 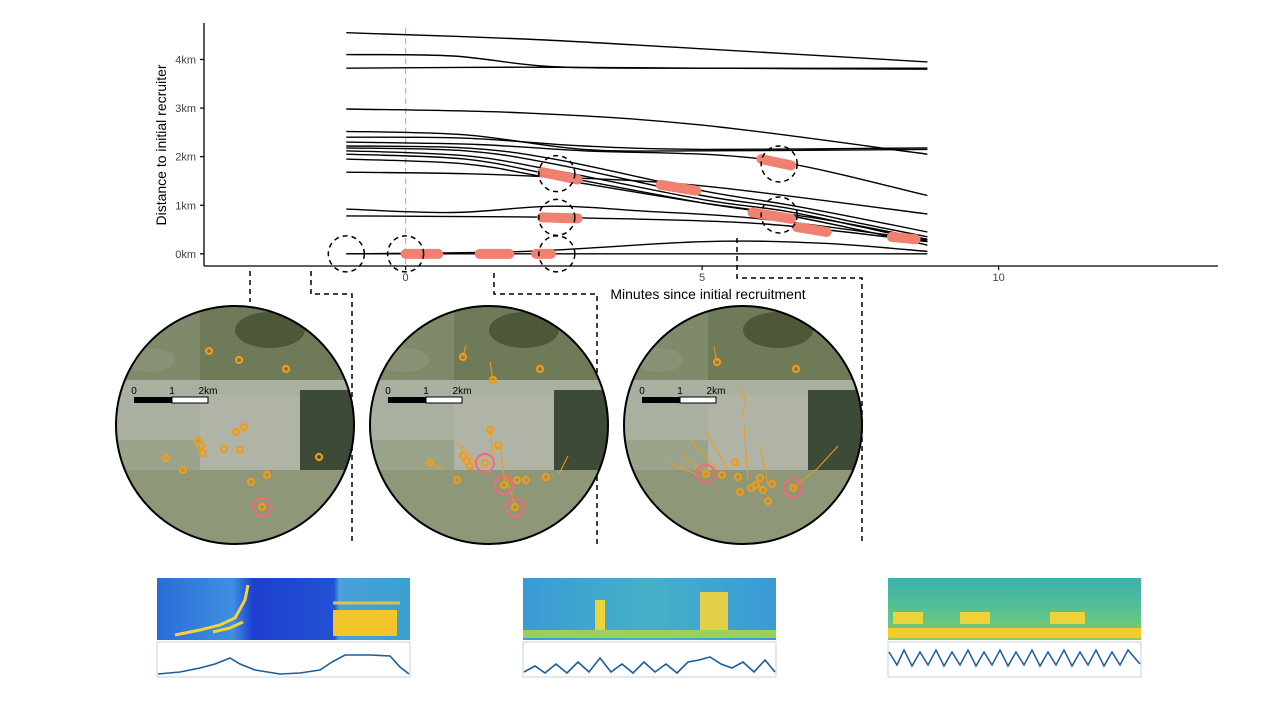 What do you see at coordinates (185, 206) in the screenshot?
I see `y-tick-label: 1km` at bounding box center [185, 206].